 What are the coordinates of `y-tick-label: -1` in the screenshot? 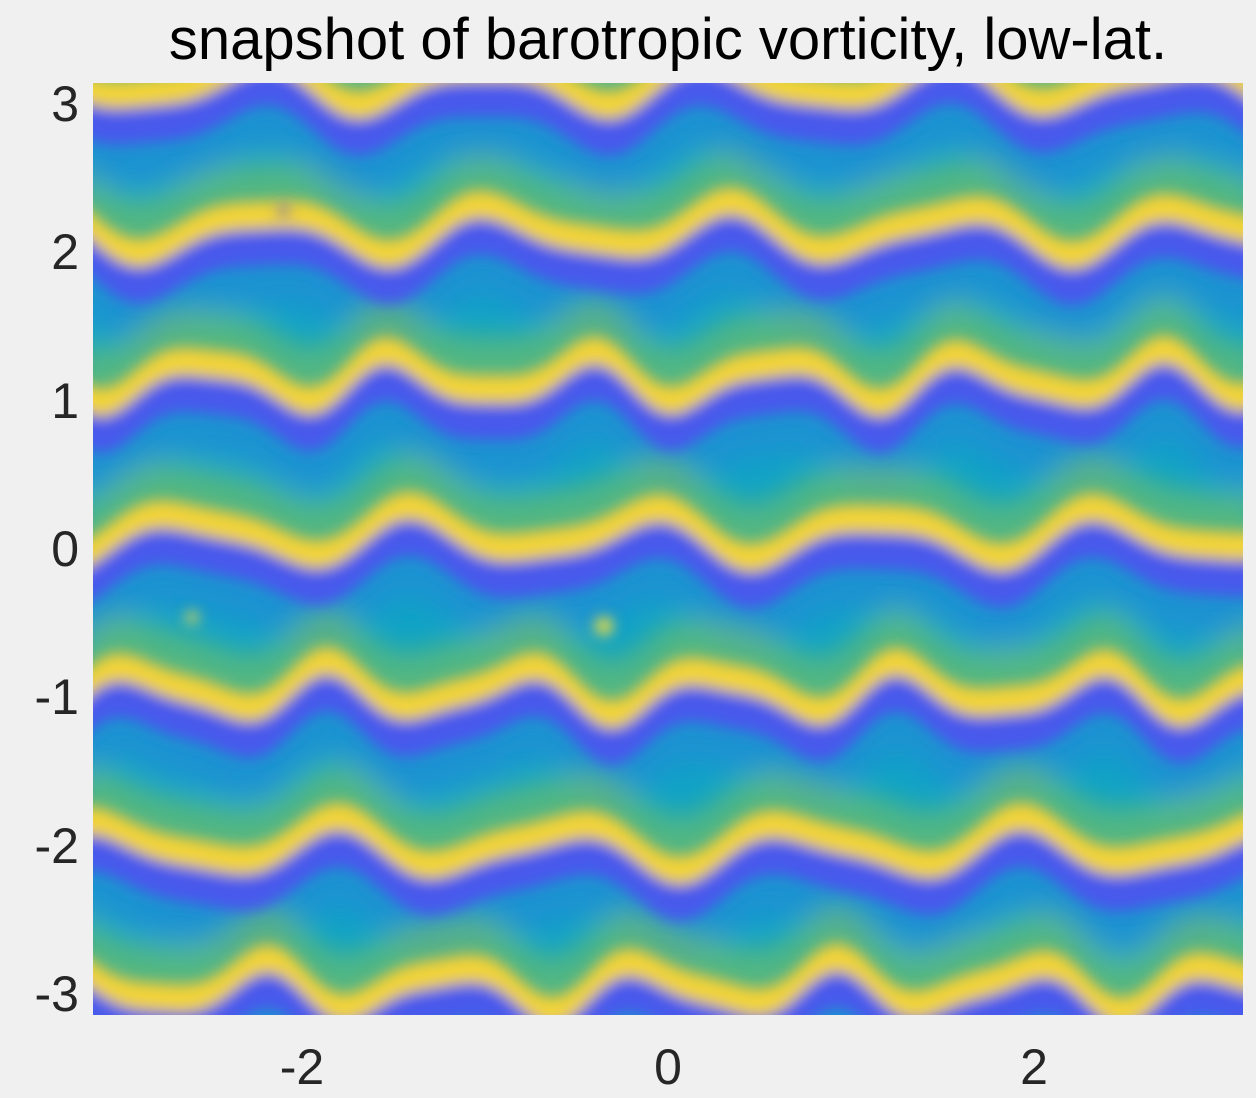 It's located at (56, 697).